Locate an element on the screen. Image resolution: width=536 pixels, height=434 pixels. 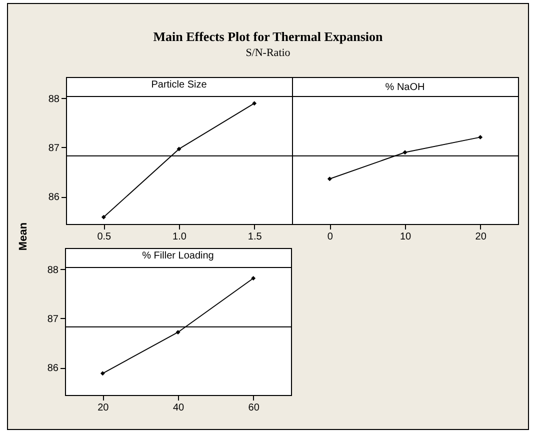
chart-title: % Filler Loading is located at coordinates (178, 256).